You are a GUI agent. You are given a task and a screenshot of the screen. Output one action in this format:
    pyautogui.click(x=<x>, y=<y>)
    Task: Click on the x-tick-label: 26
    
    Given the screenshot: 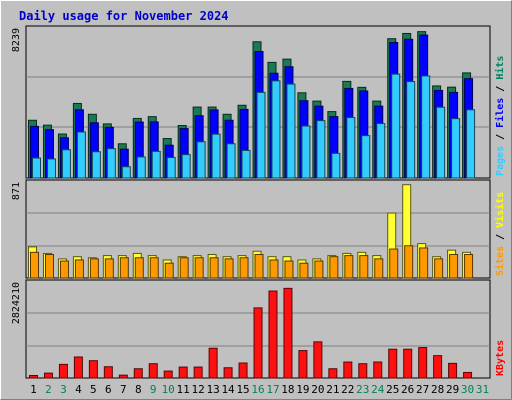 What is the action you would take?
    pyautogui.click(x=407, y=389)
    